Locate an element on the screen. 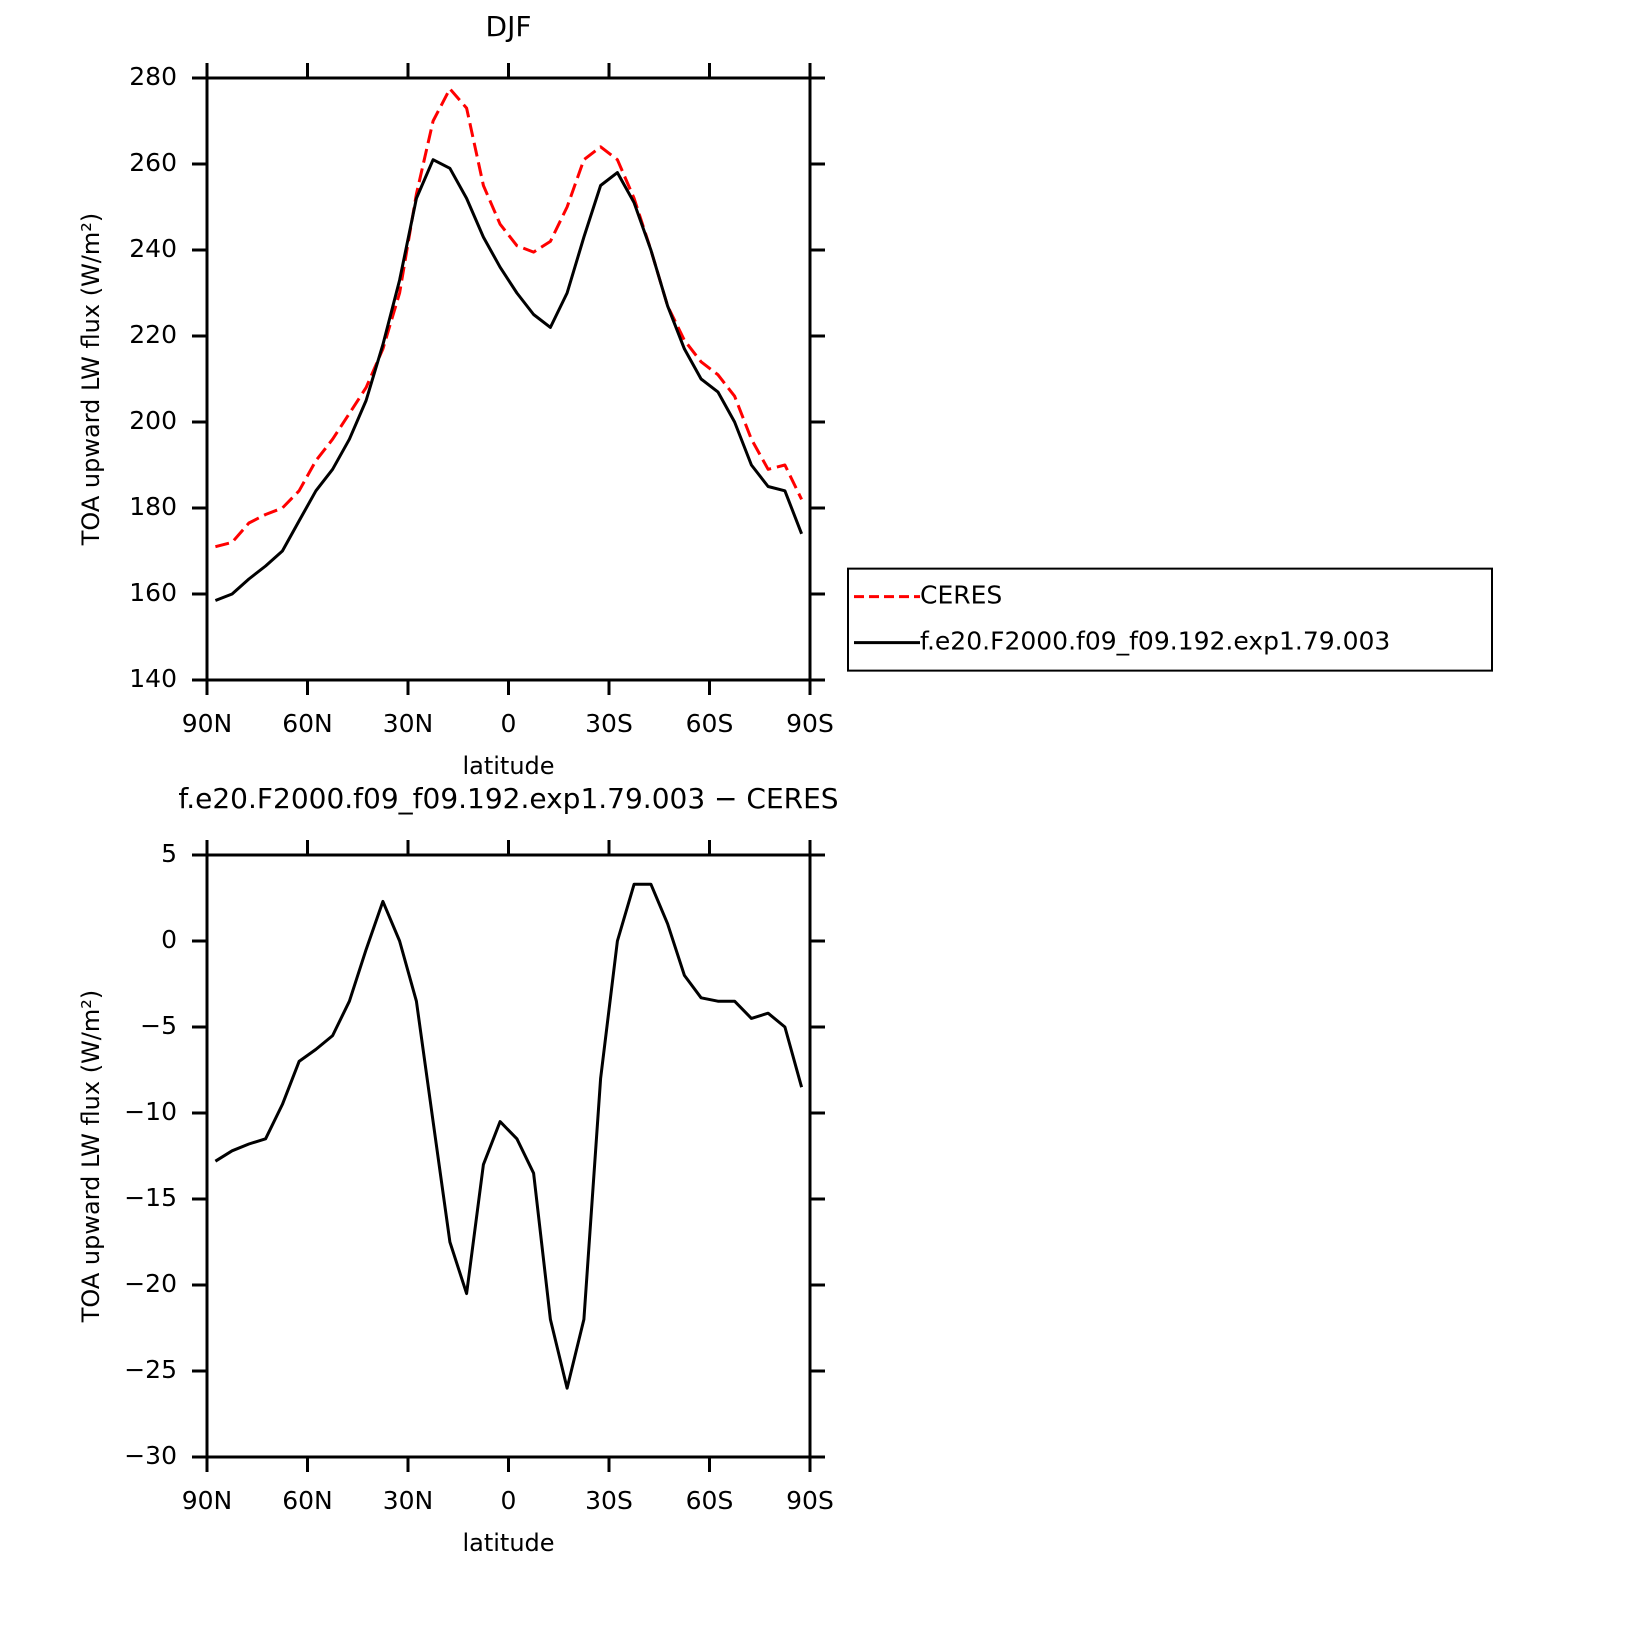 This screenshot has width=1644, height=1641. y-tick-label: −15 is located at coordinates (150, 1197).